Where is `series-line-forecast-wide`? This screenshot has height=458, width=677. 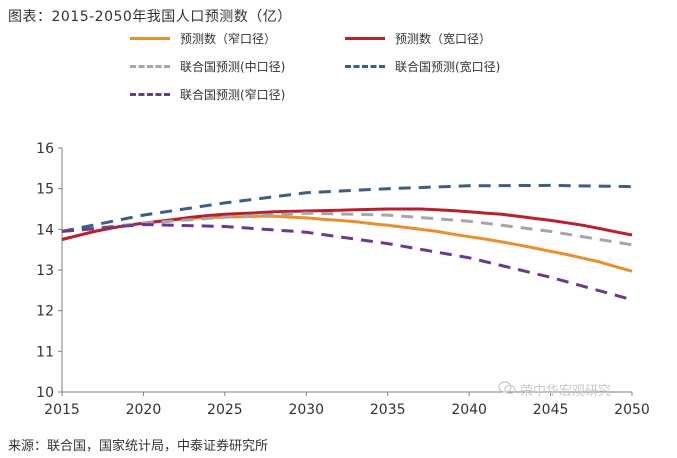
series-line-forecast-wide is located at coordinates (347, 224).